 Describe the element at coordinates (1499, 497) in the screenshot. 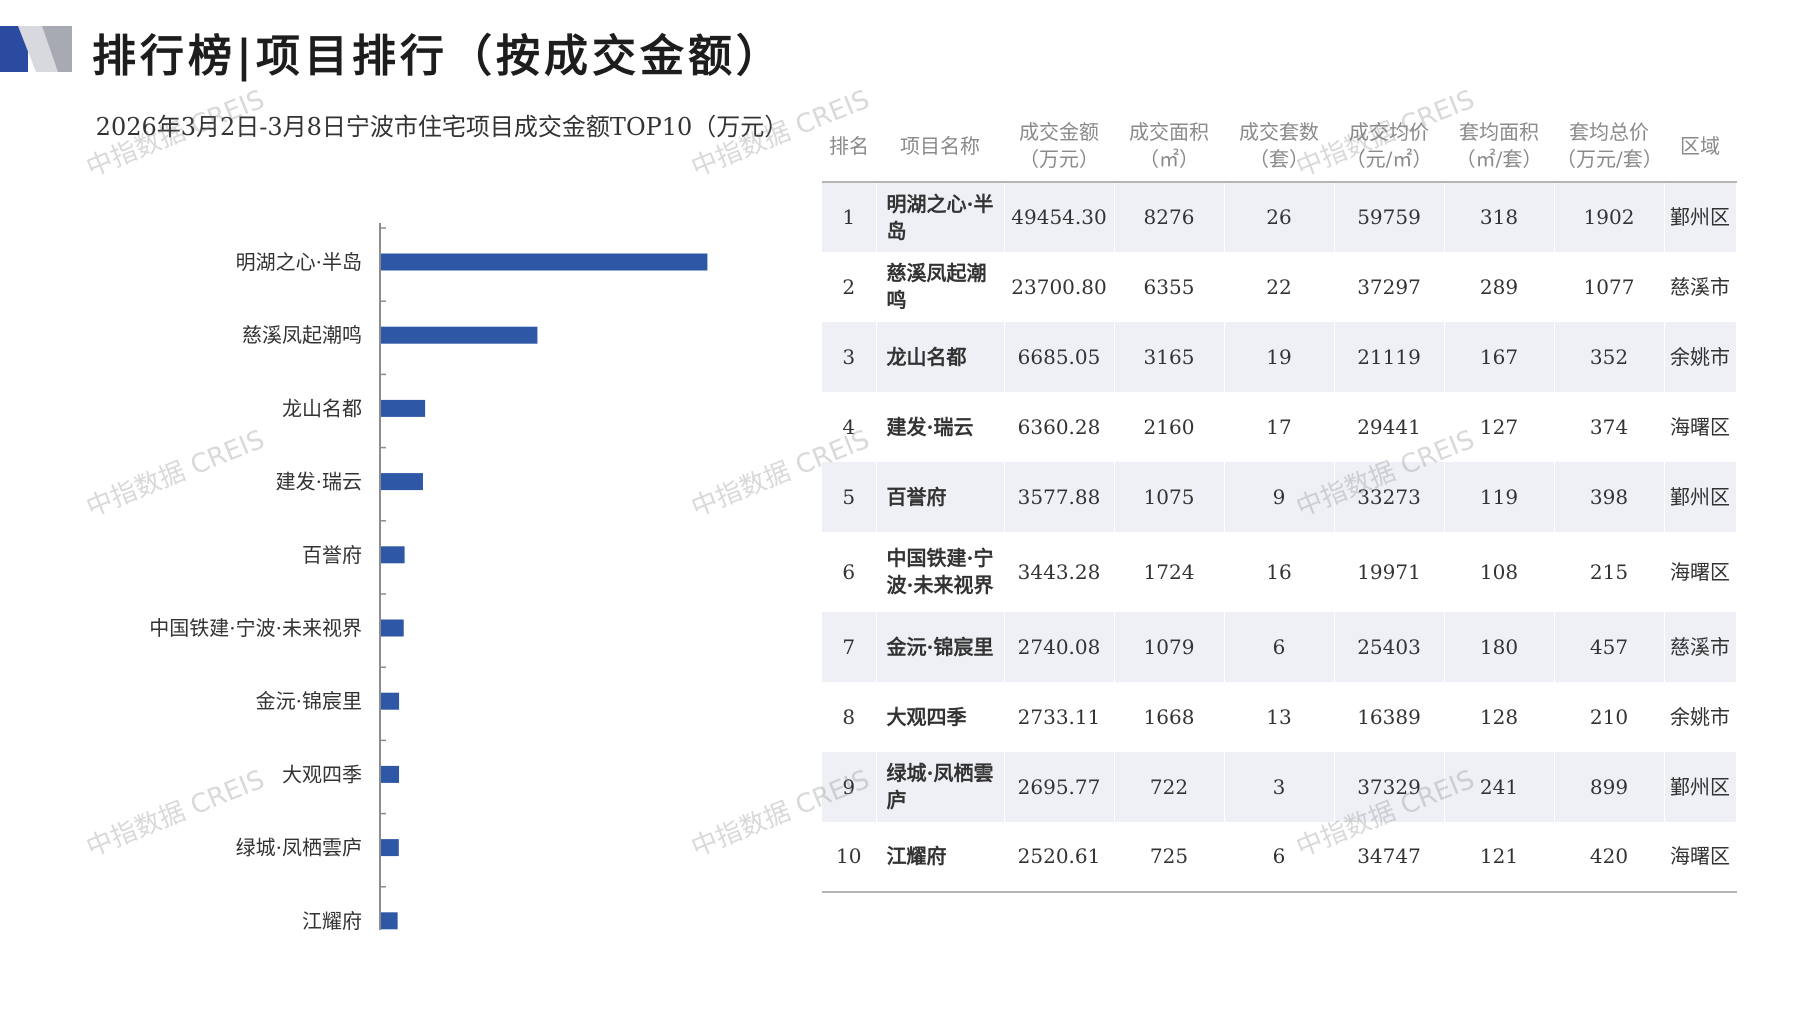

I see `table-cell: 119` at that location.